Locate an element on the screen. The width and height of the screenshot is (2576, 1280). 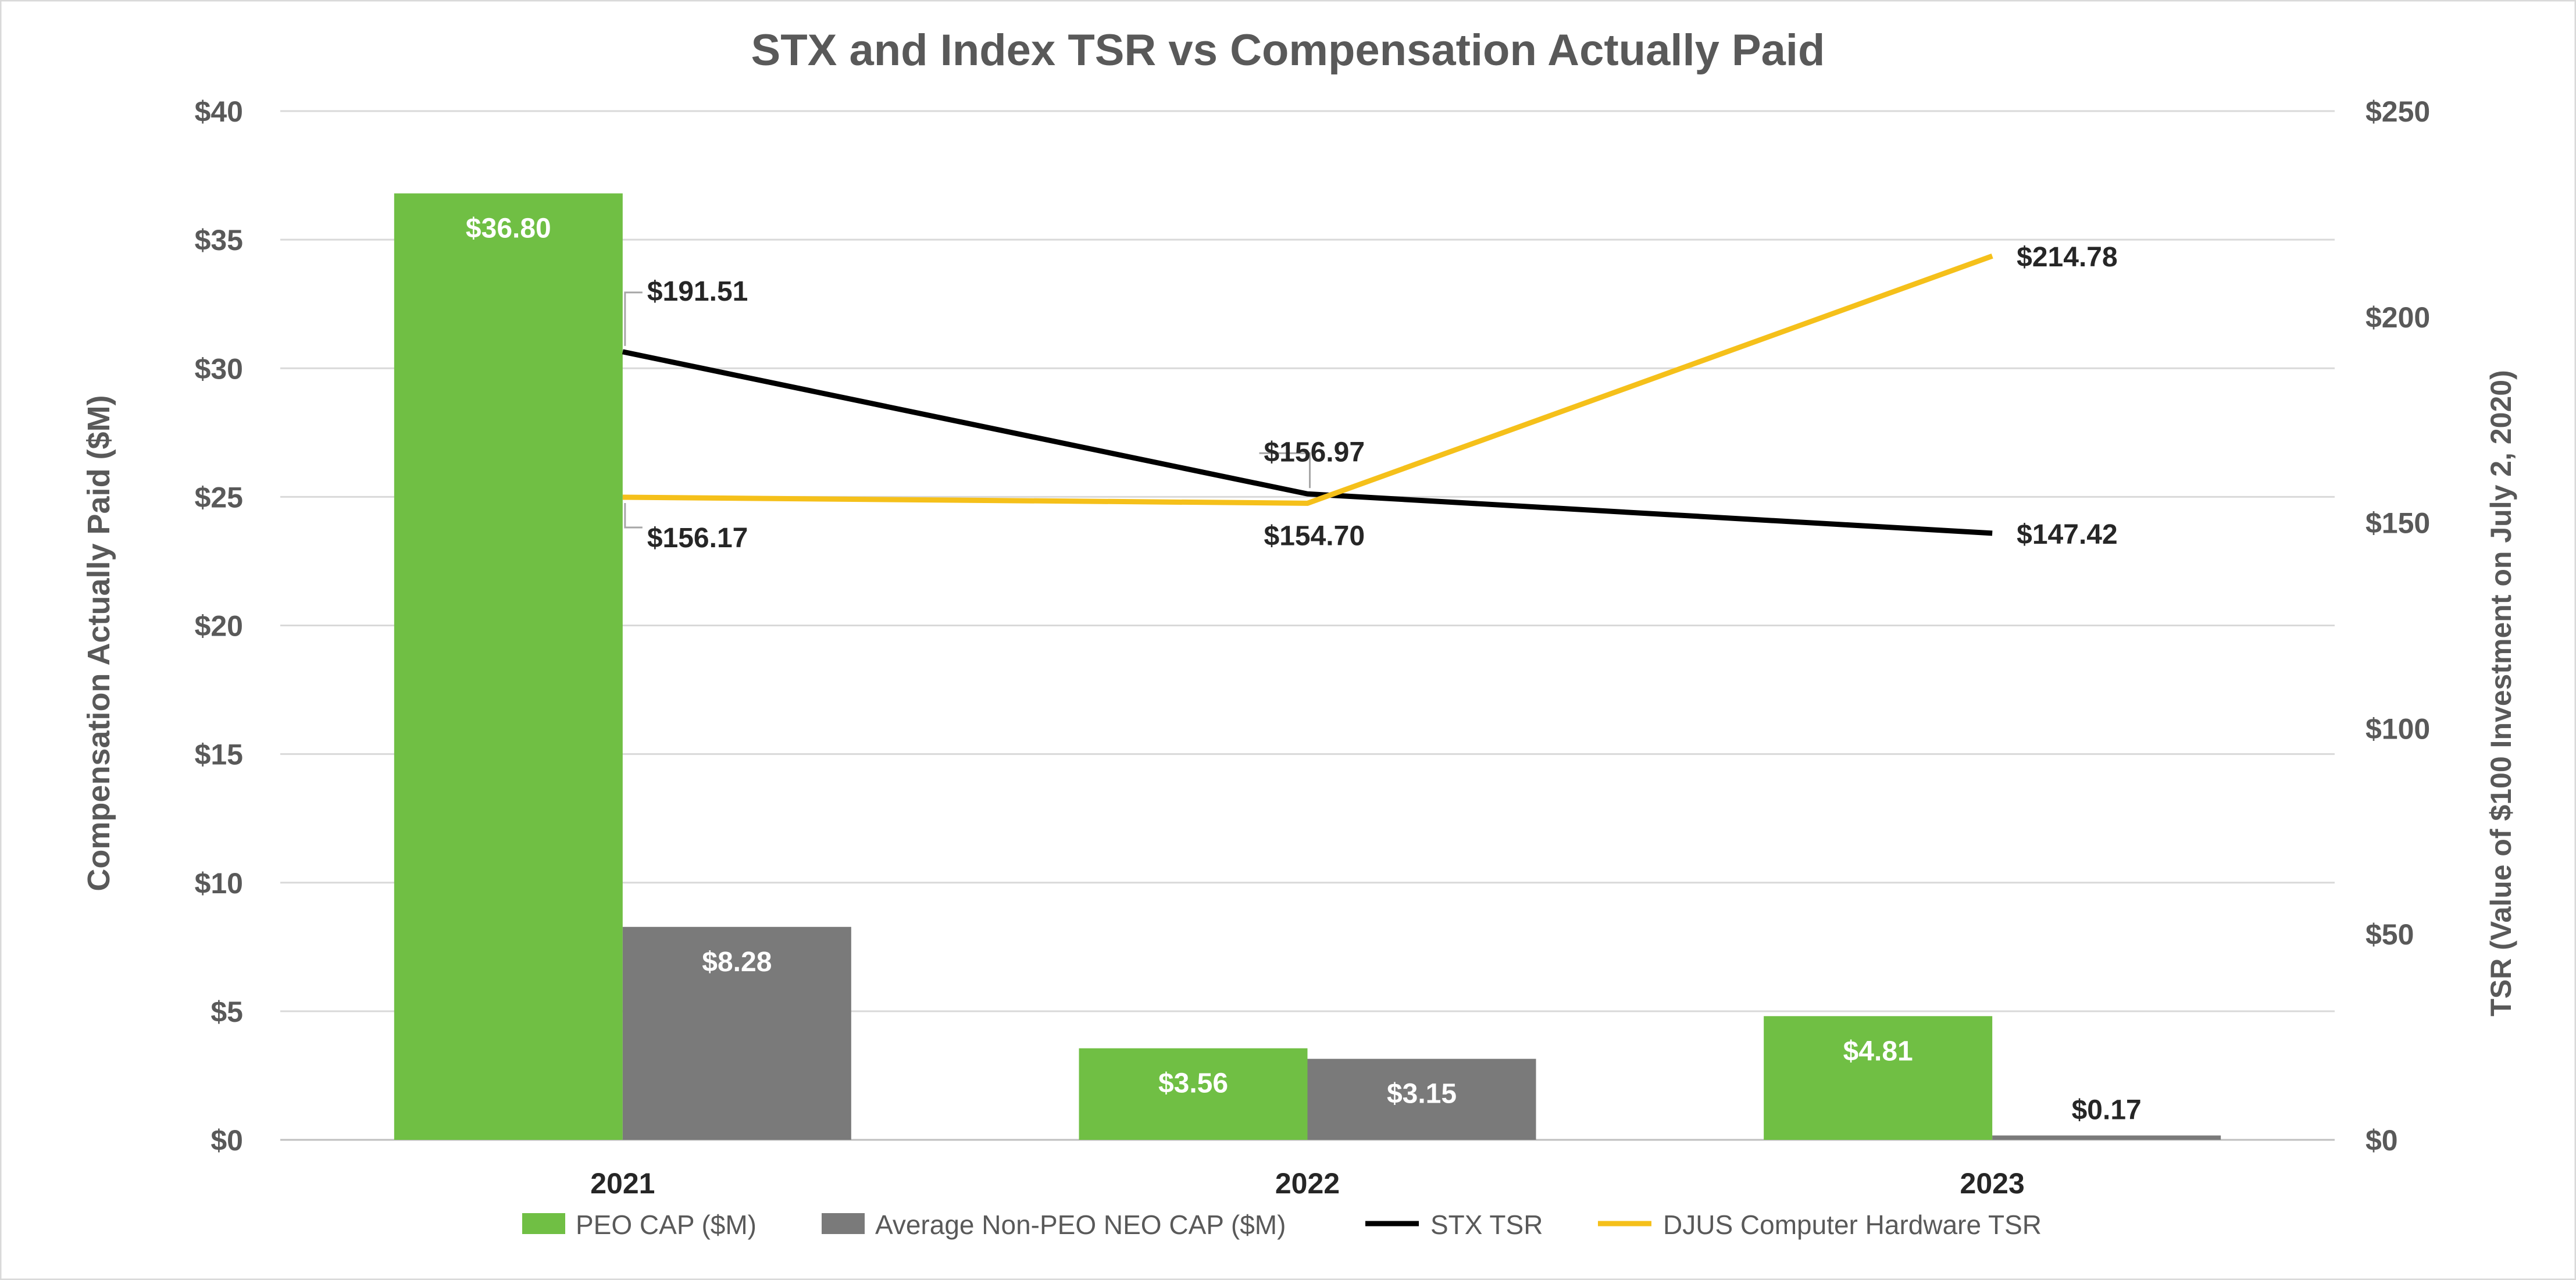
bar-peo-2022 is located at coordinates (1194, 1094).